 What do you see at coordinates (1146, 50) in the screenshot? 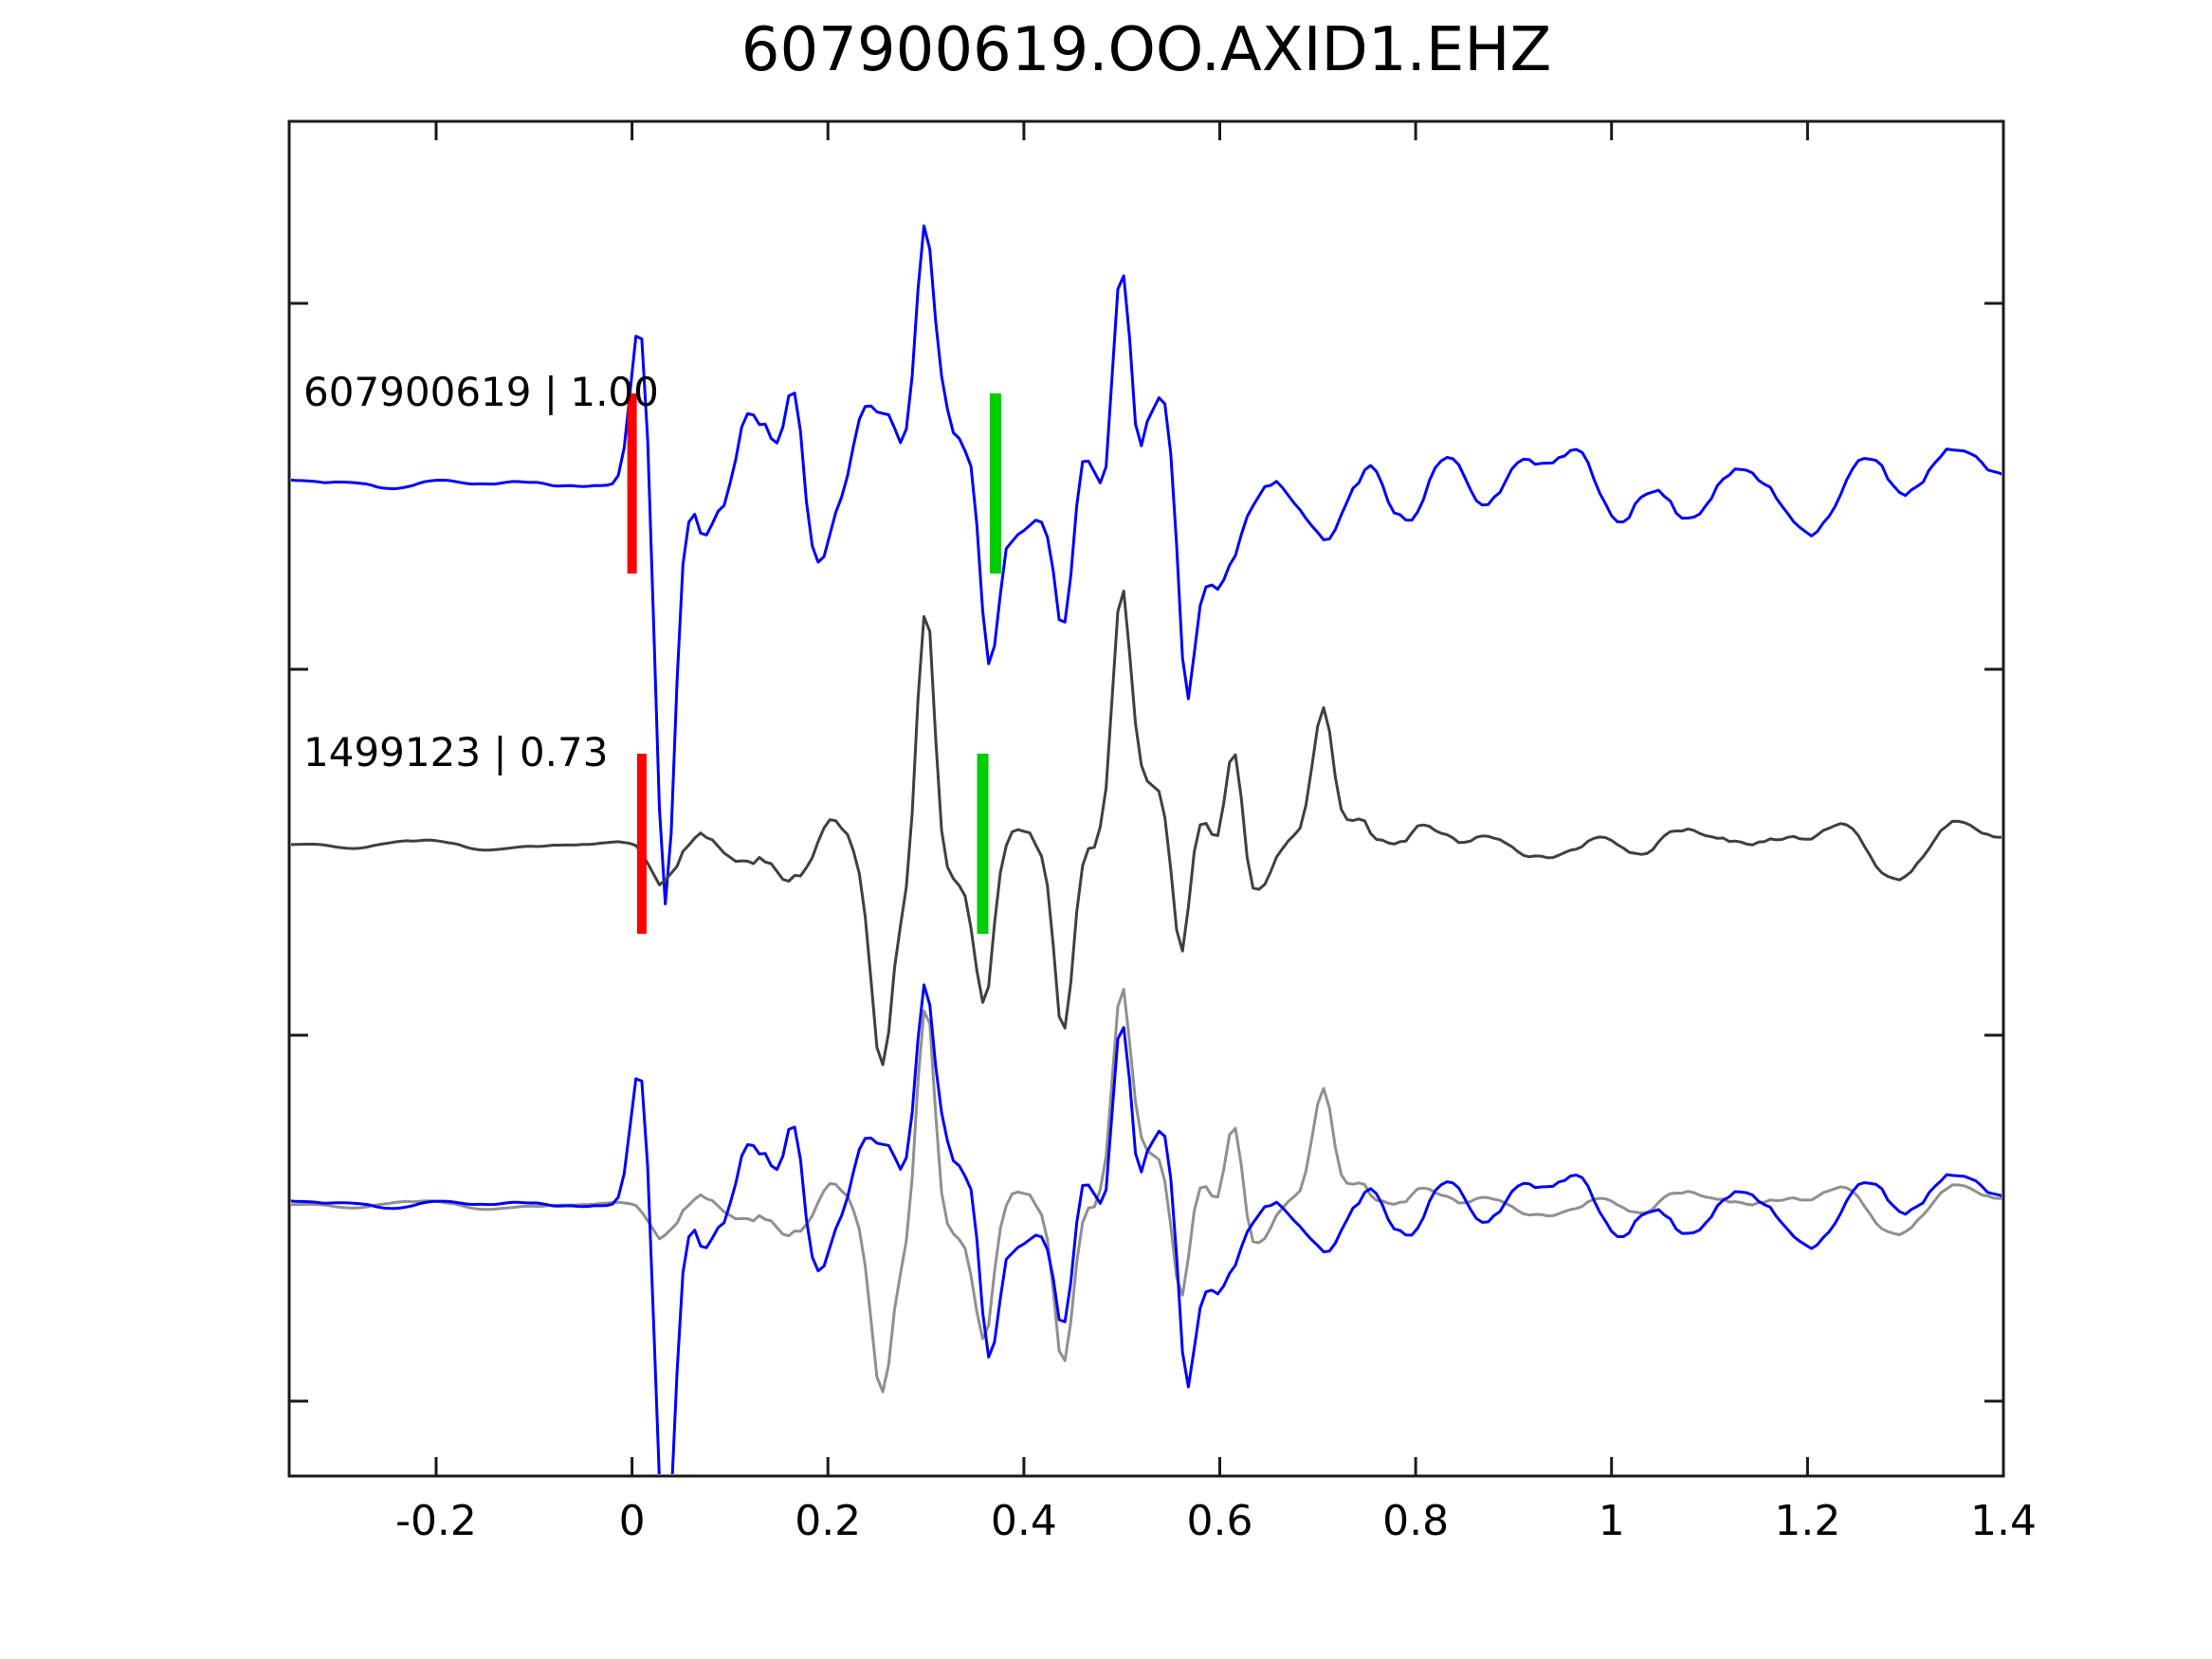
I see `figure-title: 607900619.OO.AXID1.EHZ` at bounding box center [1146, 50].